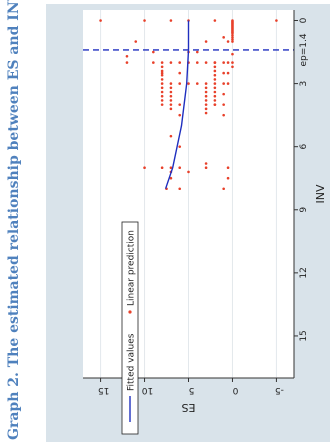  I want to click on es-tick-label-0: -5, so click(279, 390).